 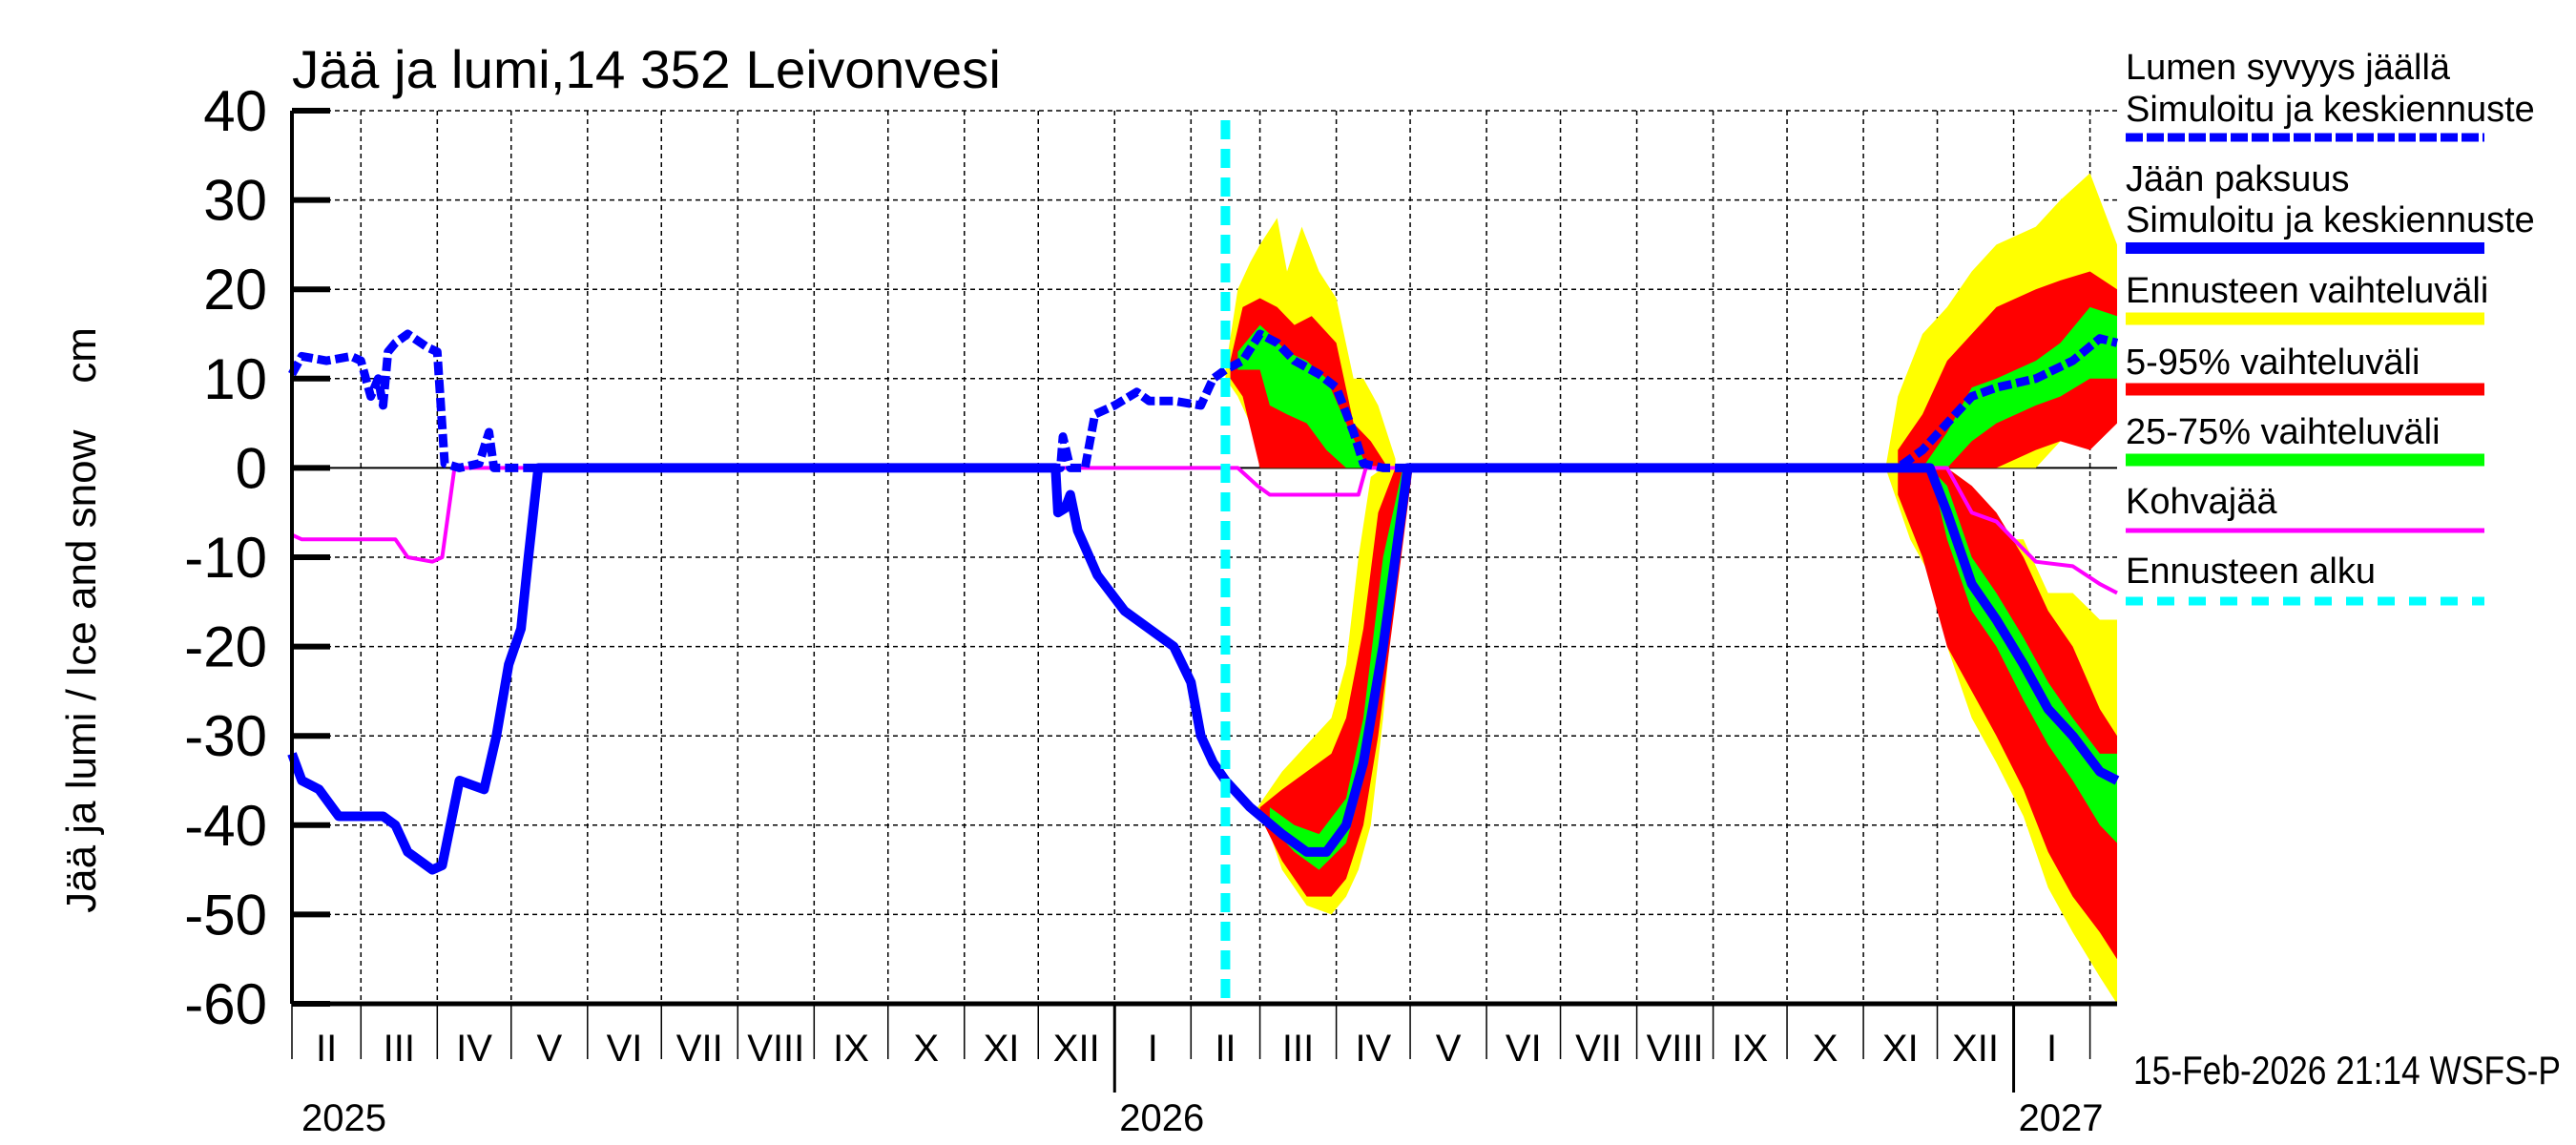 What do you see at coordinates (1161, 1118) in the screenshot?
I see `year-label: 2026` at bounding box center [1161, 1118].